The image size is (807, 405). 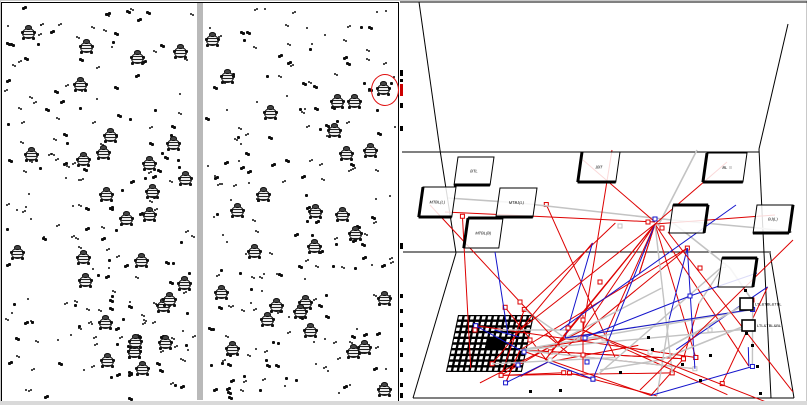 I want to click on network-edge-gray, so click(x=607, y=359).